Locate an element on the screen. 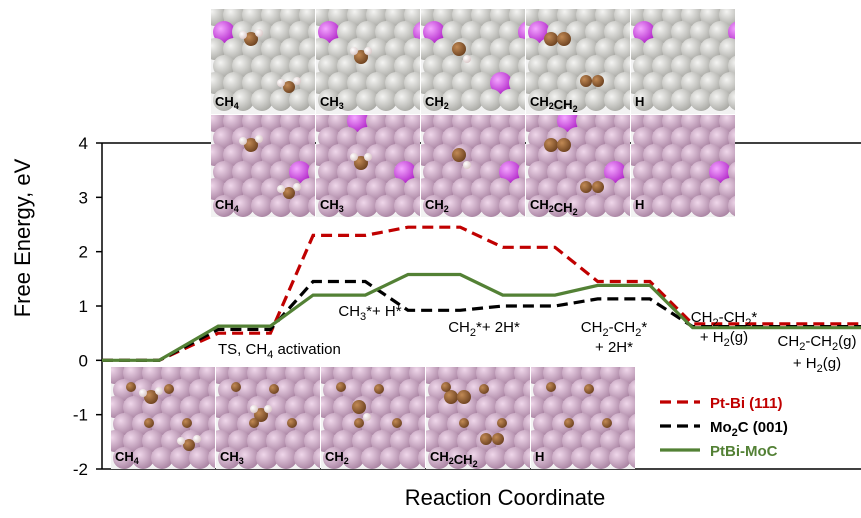  y-tick-label: 0 is located at coordinates (83, 360).